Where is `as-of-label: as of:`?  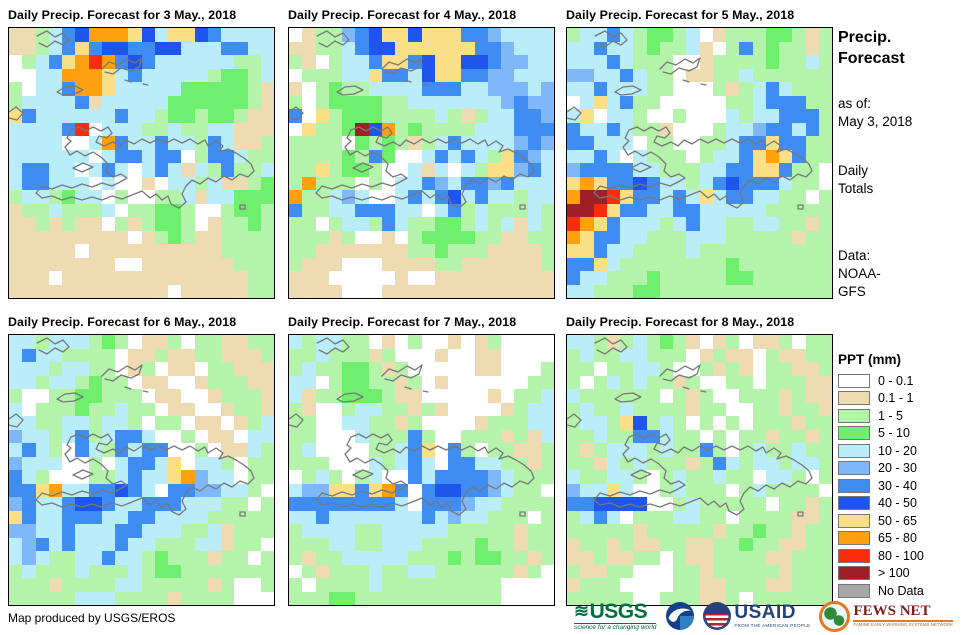 as-of-label: as of: is located at coordinates (855, 103).